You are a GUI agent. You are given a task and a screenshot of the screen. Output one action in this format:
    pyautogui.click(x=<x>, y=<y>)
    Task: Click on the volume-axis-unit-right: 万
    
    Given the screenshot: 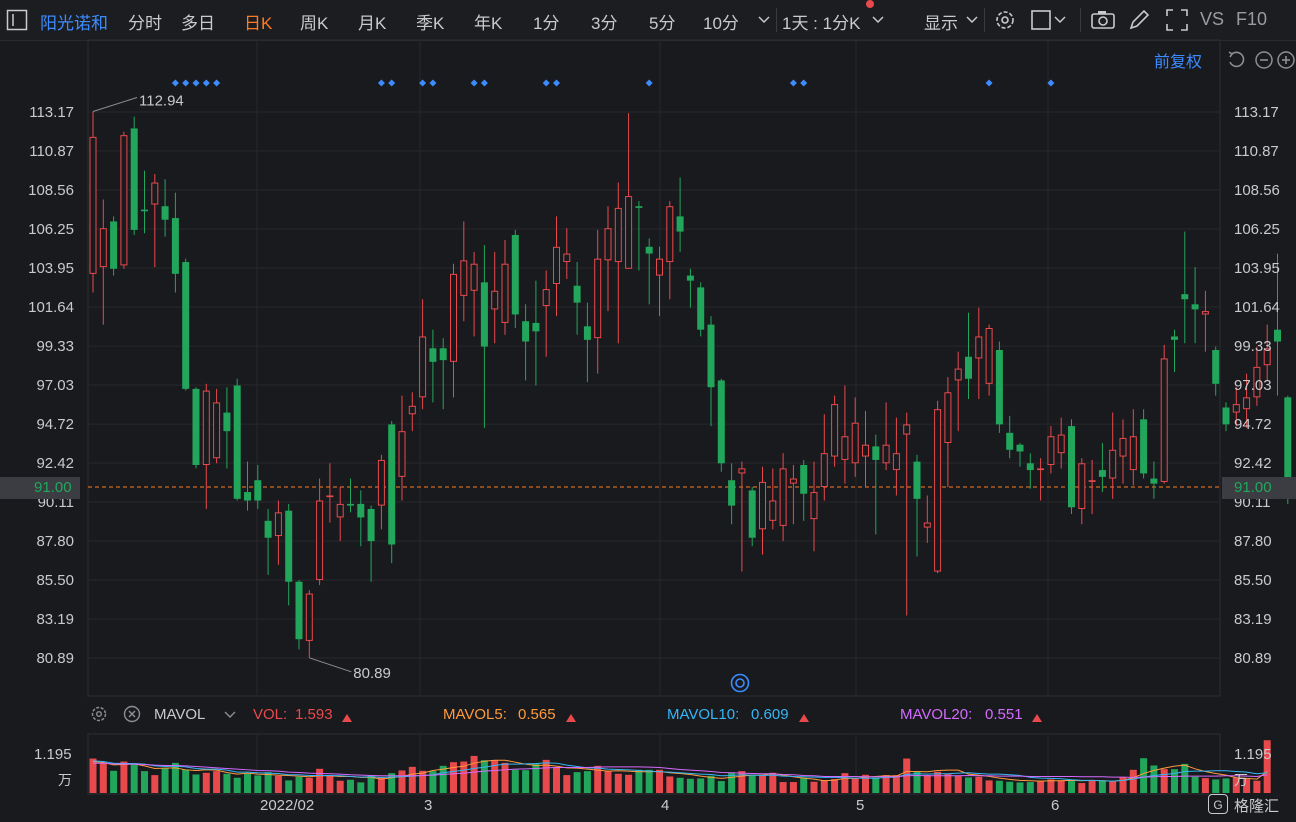 What is the action you would take?
    pyautogui.click(x=1241, y=780)
    